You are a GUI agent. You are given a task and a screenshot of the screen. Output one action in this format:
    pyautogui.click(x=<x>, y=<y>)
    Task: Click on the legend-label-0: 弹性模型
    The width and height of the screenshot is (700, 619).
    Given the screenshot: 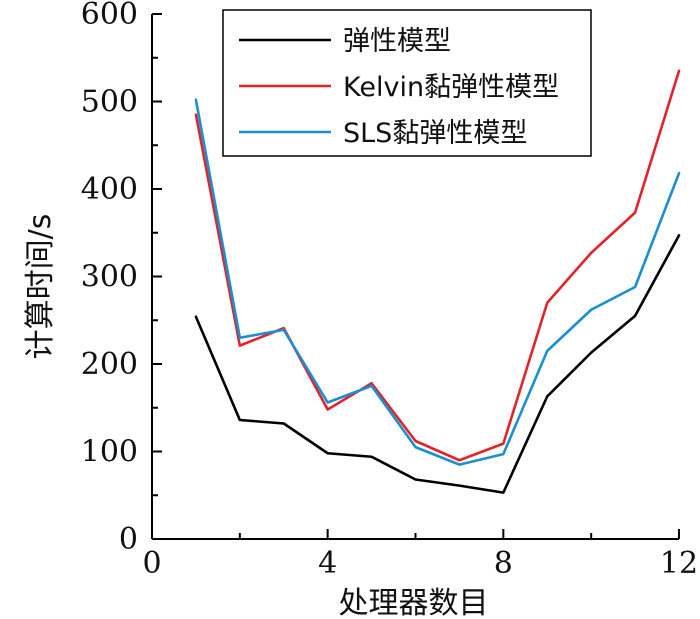 What is the action you would take?
    pyautogui.click(x=397, y=41)
    